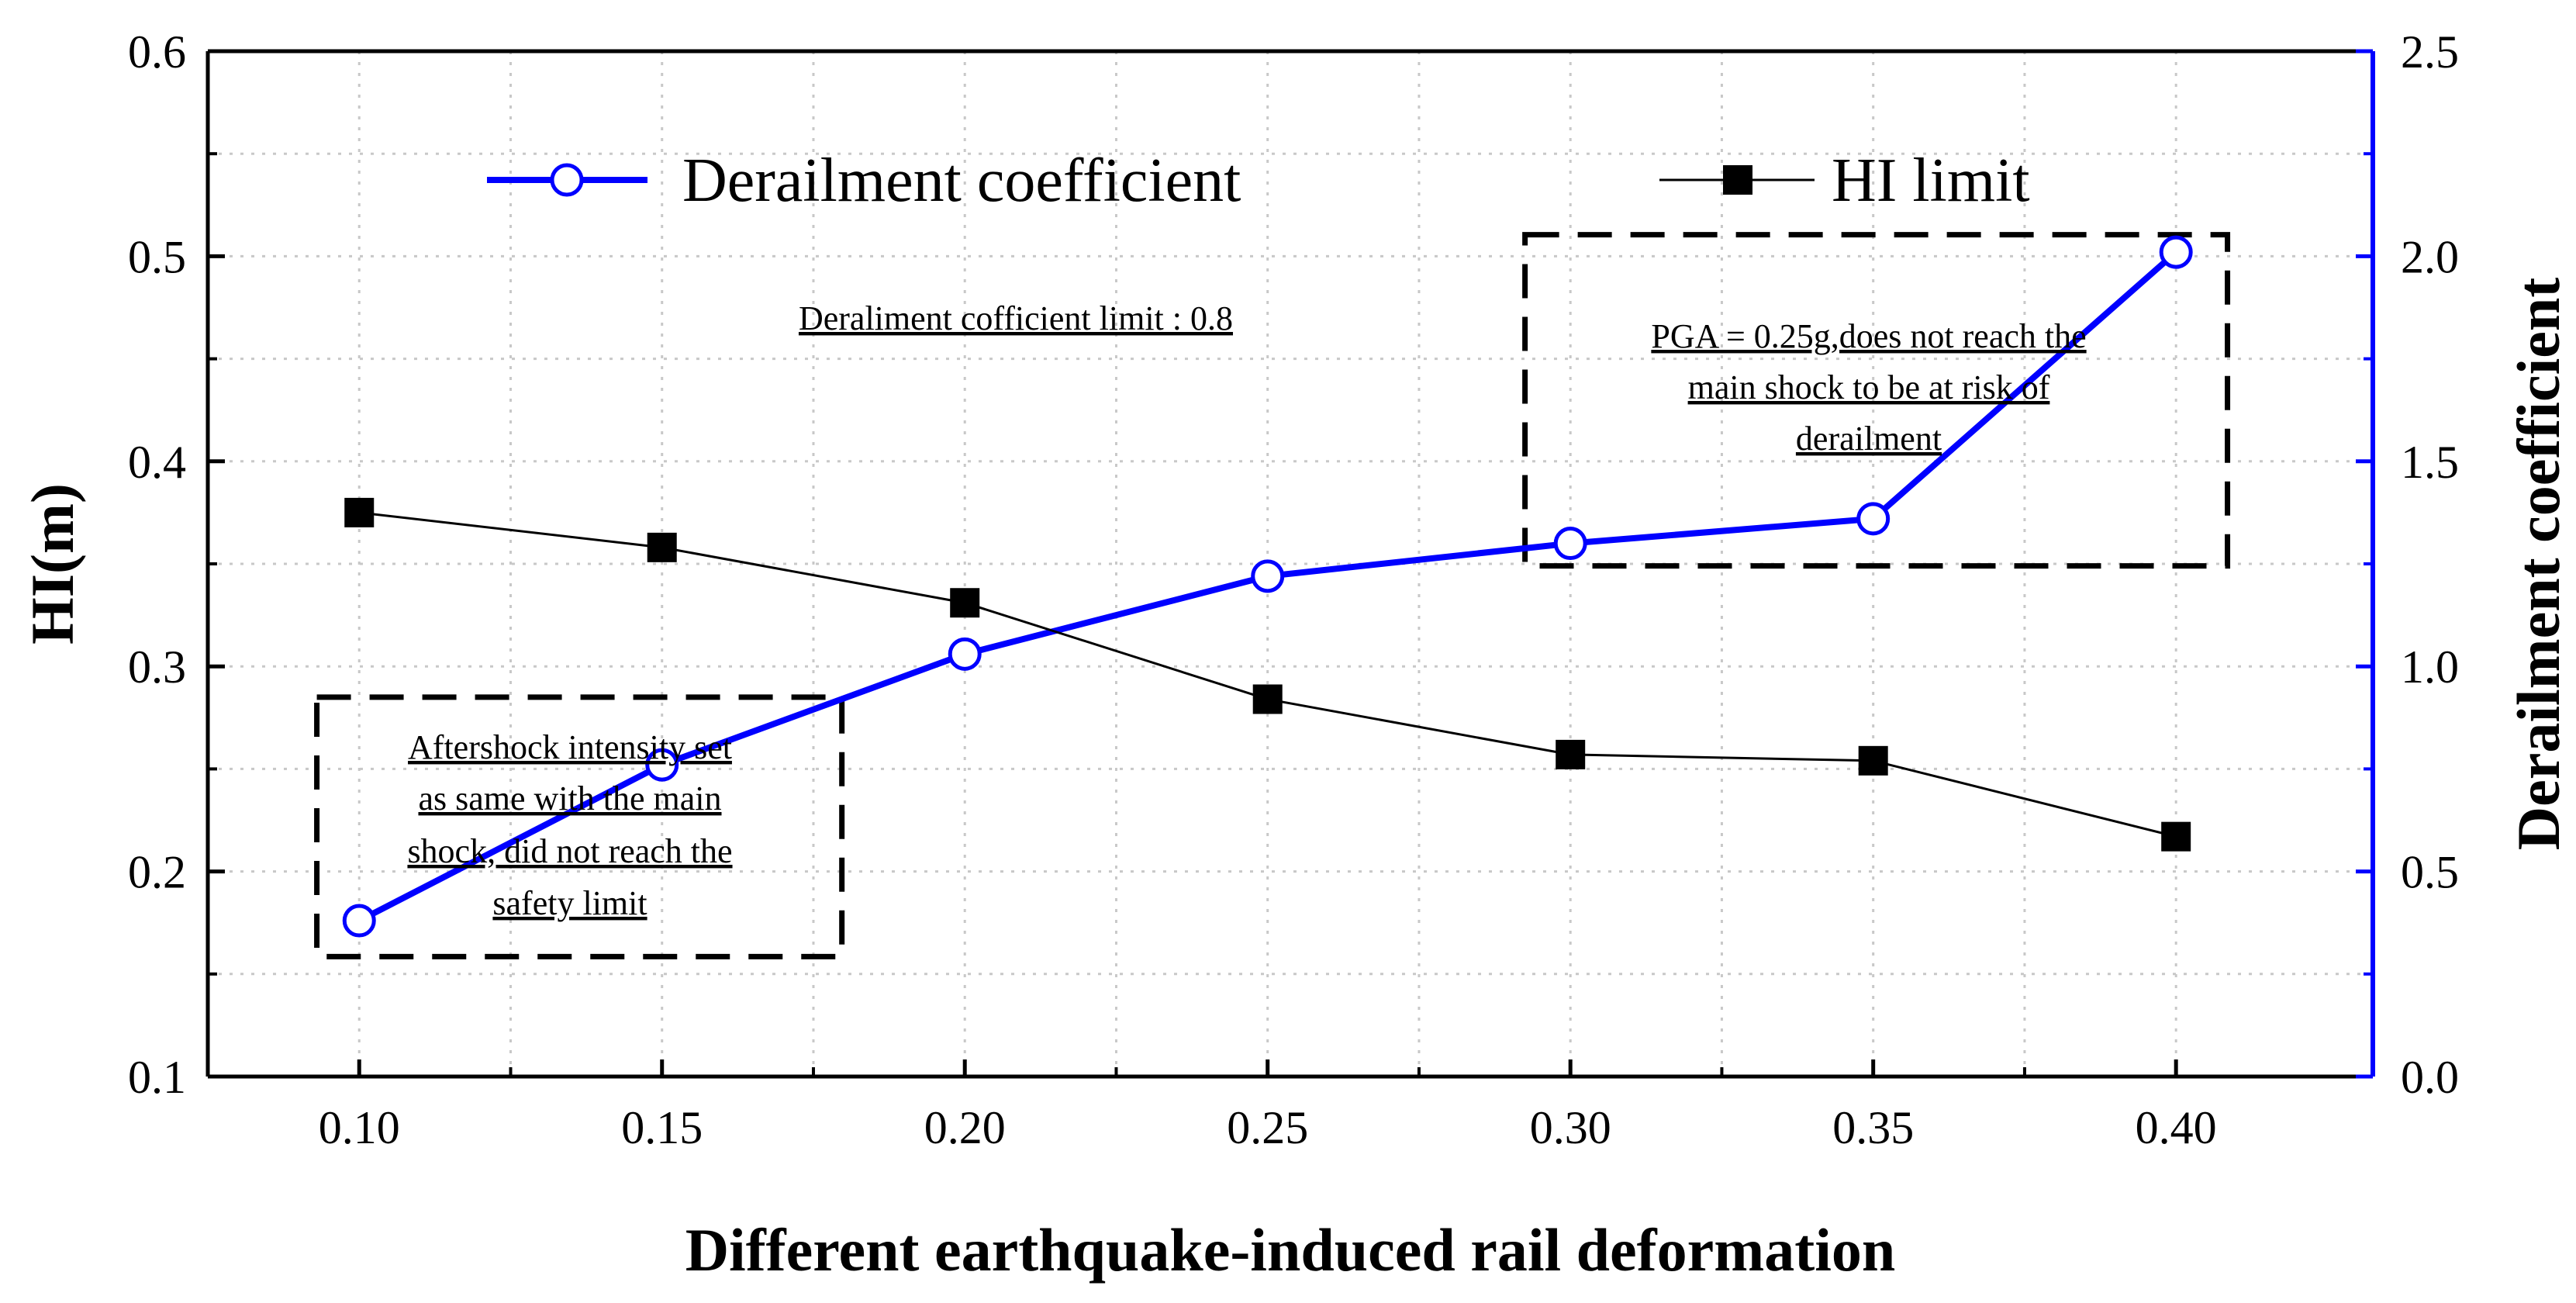 Image resolution: width=2576 pixels, height=1303 pixels. Describe the element at coordinates (157, 256) in the screenshot. I see `y-left-tick-label: 0.5` at that location.